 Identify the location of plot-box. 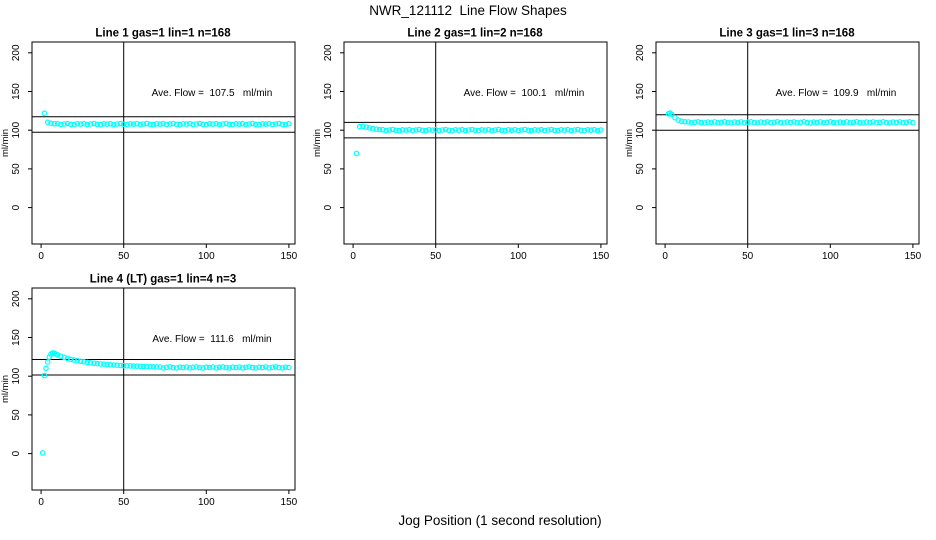
(787, 143).